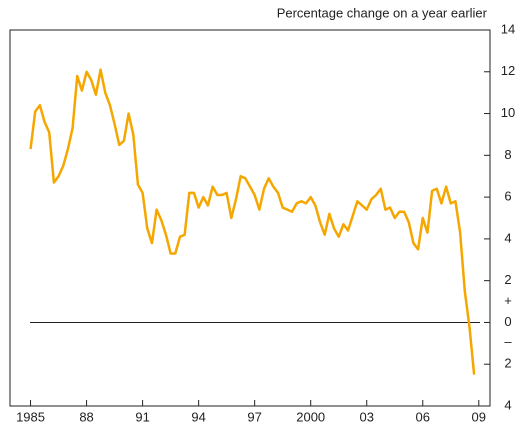 This screenshot has height=429, width=524. Describe the element at coordinates (508, 28) in the screenshot. I see `y-tick-label: 14` at that location.